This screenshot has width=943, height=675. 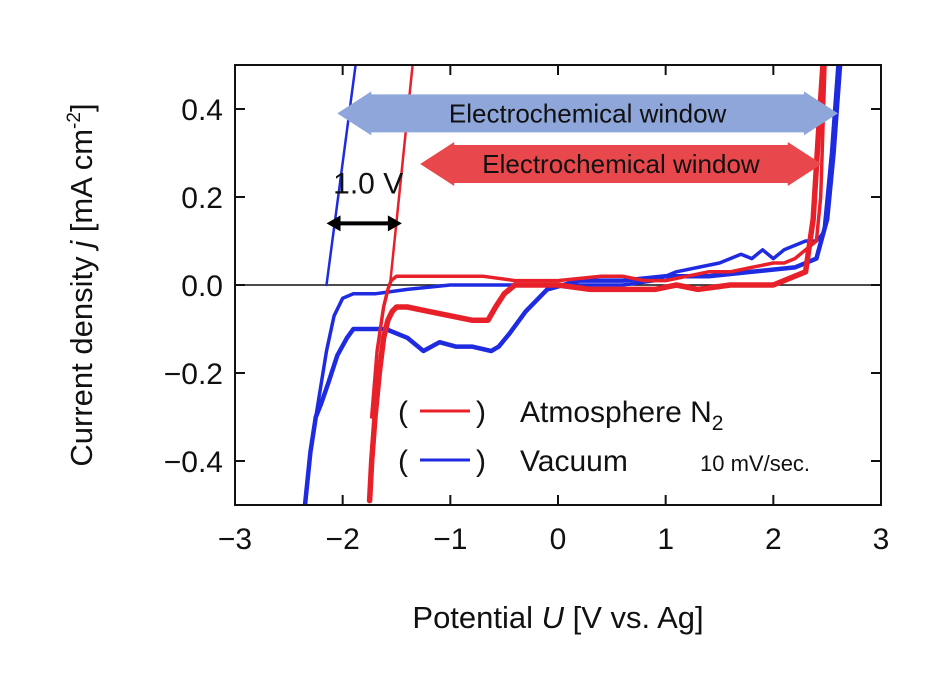 I want to click on gap-label: 1.0 V, so click(x=368, y=183).